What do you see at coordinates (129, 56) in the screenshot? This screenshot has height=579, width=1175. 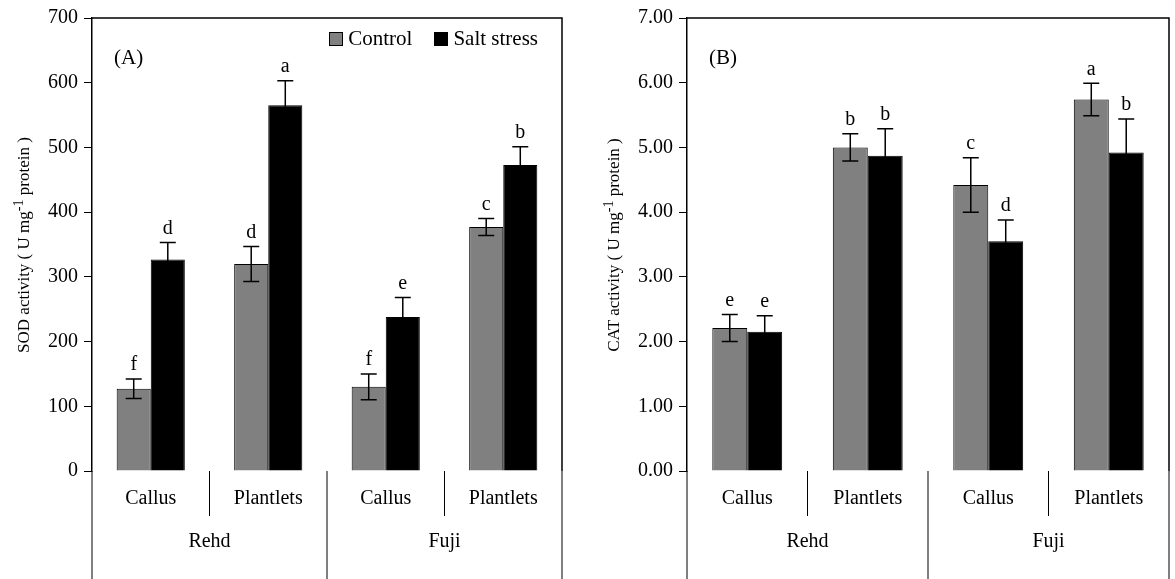 I see `annotation: (A)` at bounding box center [129, 56].